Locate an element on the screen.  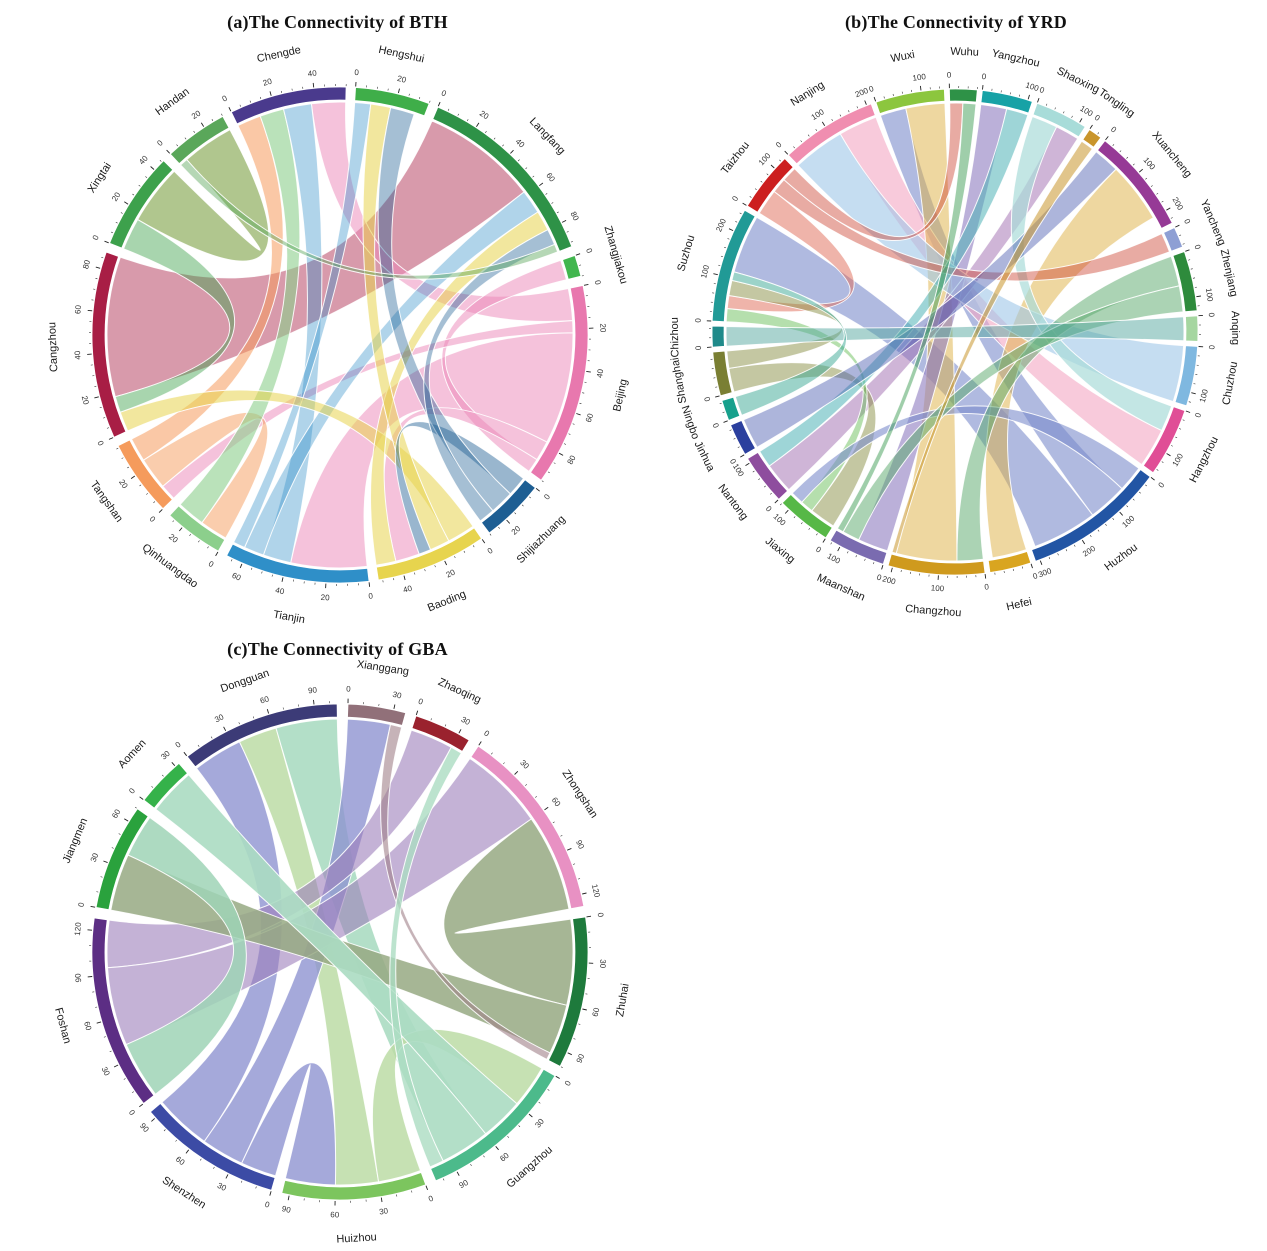
sector-label-Zhenjiang: Zhenjiang is located at coordinates (1229, 273).